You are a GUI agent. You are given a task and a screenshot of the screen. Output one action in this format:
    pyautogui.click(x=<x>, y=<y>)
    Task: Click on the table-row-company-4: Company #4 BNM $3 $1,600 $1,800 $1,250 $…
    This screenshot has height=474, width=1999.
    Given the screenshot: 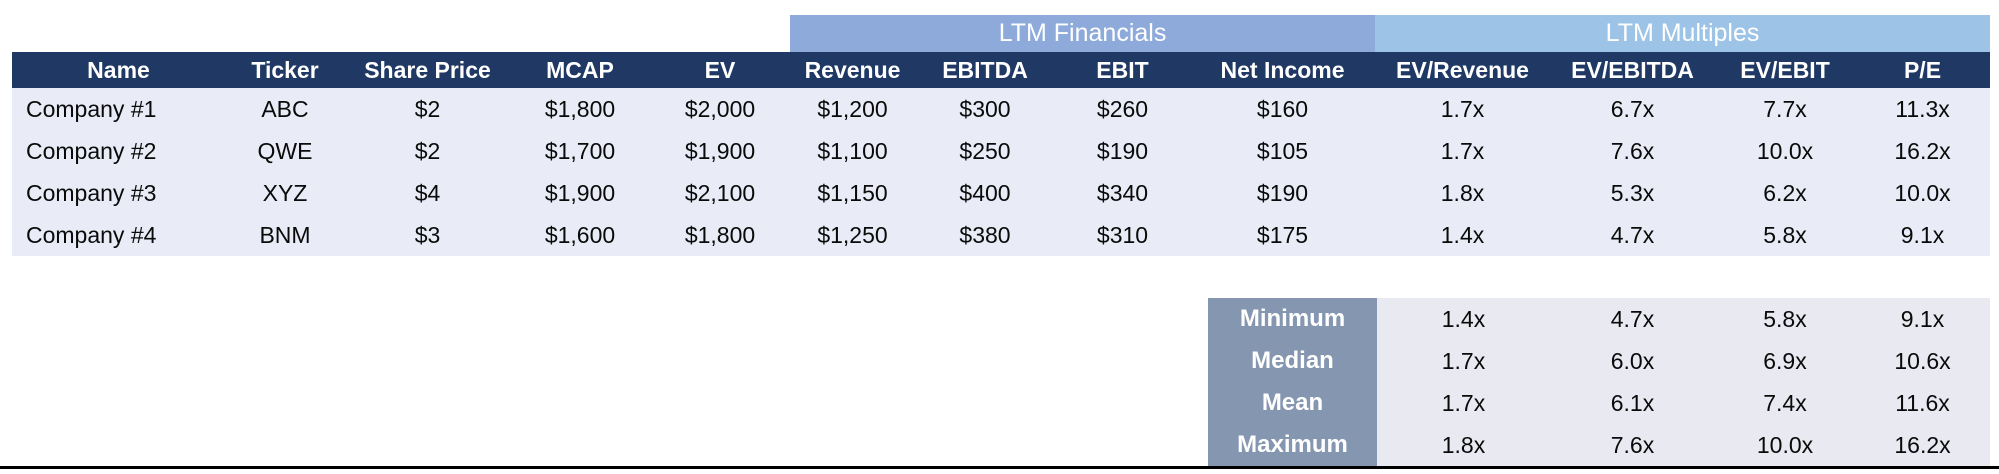 What is the action you would take?
    pyautogui.click(x=1001, y=235)
    